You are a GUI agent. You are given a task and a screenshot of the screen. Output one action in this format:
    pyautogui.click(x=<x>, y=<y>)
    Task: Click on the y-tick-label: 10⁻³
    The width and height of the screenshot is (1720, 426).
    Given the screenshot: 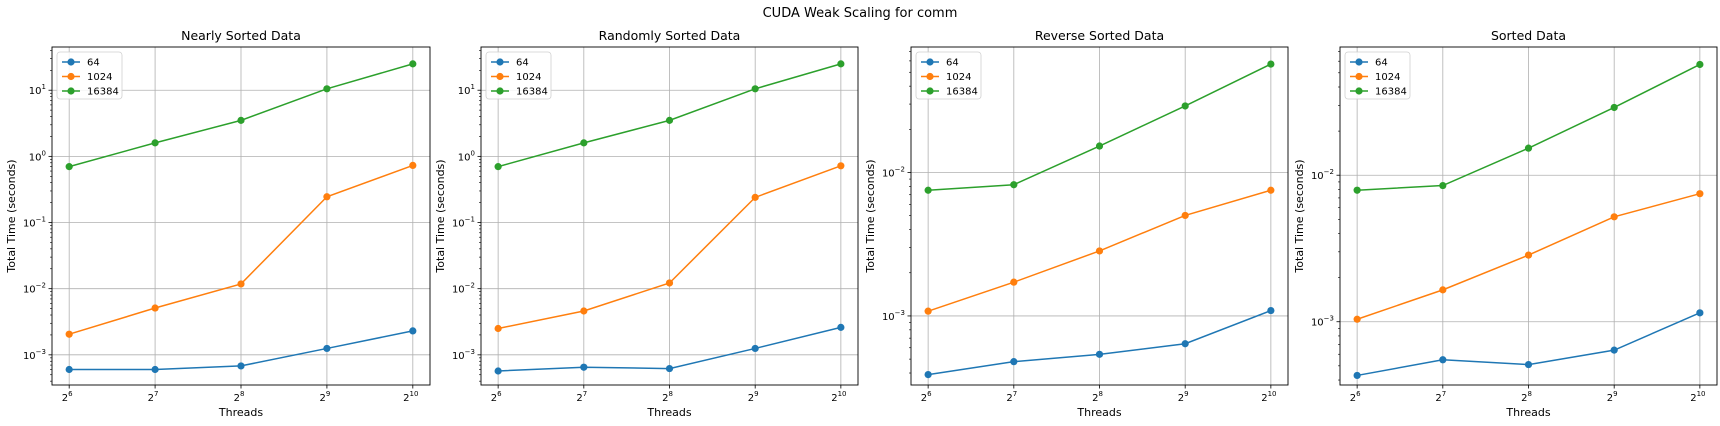 What is the action you would take?
    pyautogui.click(x=1322, y=322)
    